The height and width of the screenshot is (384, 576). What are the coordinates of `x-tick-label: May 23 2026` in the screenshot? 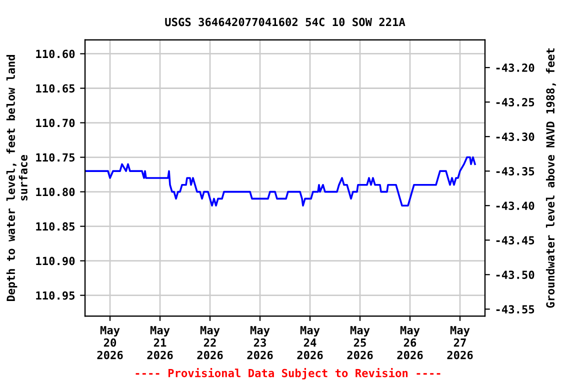 It's located at (260, 343).